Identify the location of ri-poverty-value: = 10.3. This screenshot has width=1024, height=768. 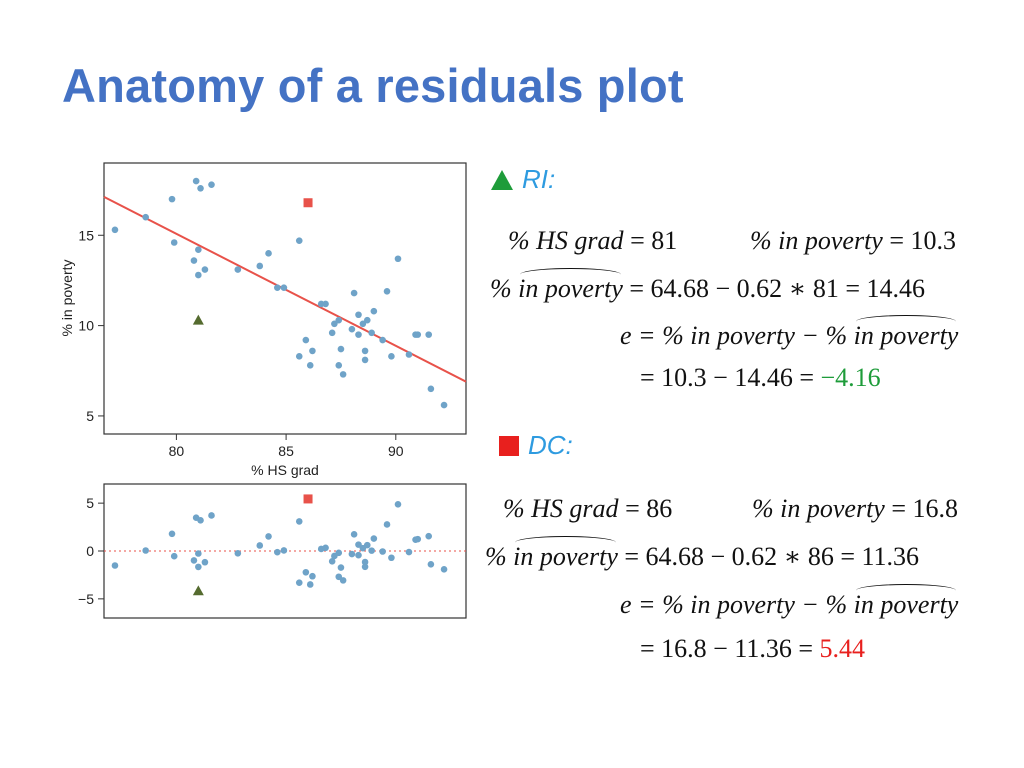
(923, 240).